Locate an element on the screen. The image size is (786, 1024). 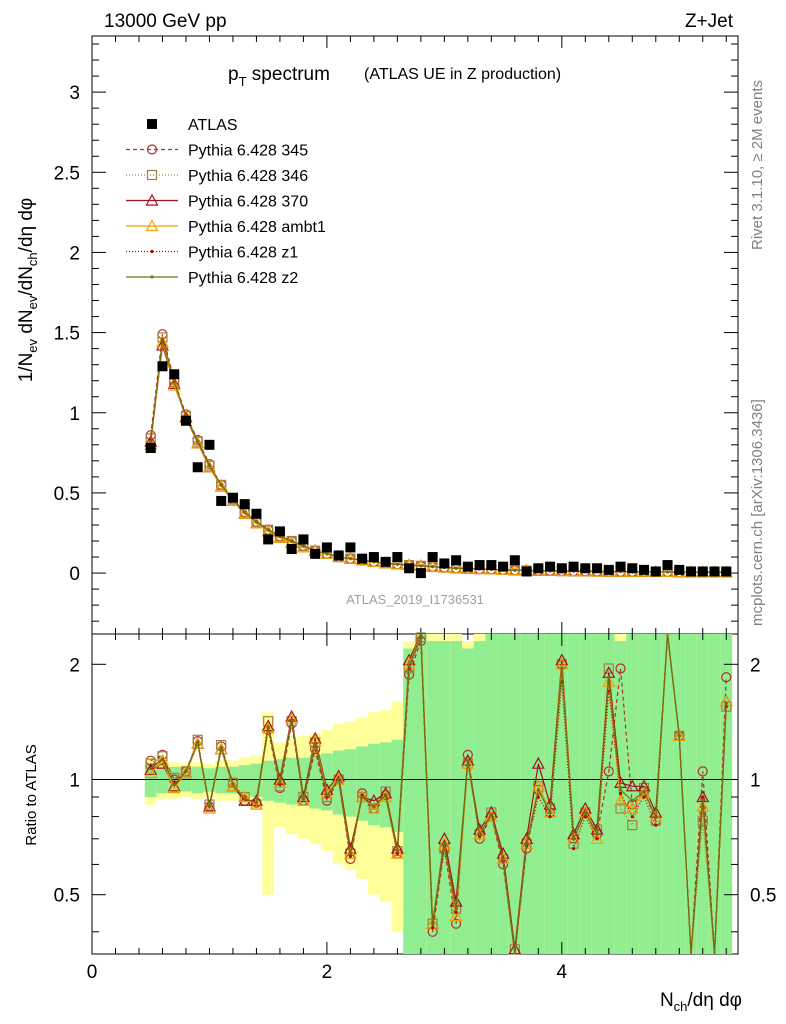
main-y-tick-label: 2 is located at coordinates (74, 253).